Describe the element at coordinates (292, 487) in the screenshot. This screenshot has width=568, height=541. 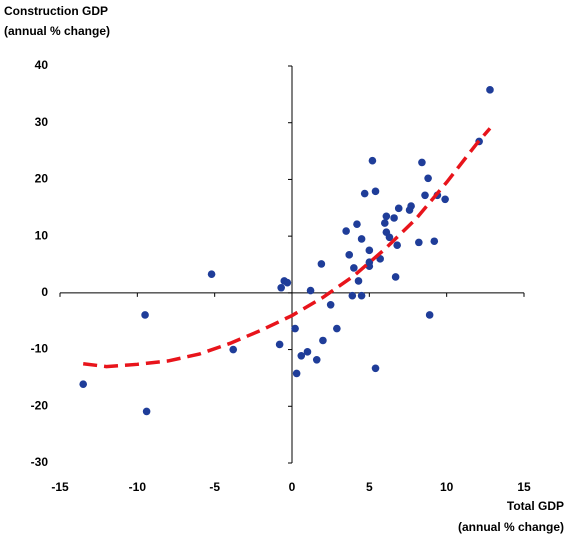
I see `x-tick-label: 0` at that location.